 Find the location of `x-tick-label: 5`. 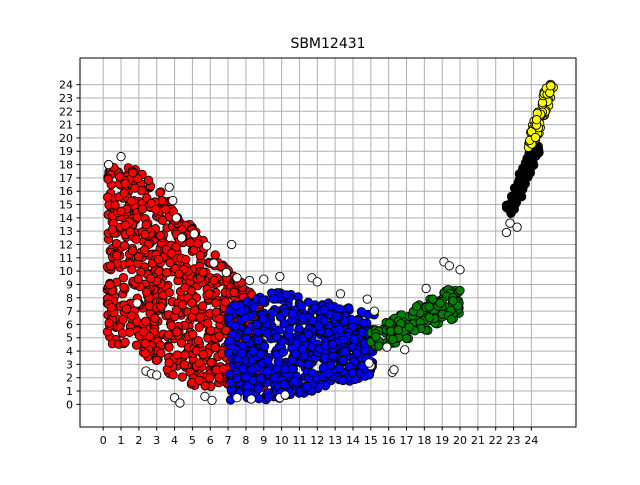

x-tick-label: 5 is located at coordinates (192, 440).